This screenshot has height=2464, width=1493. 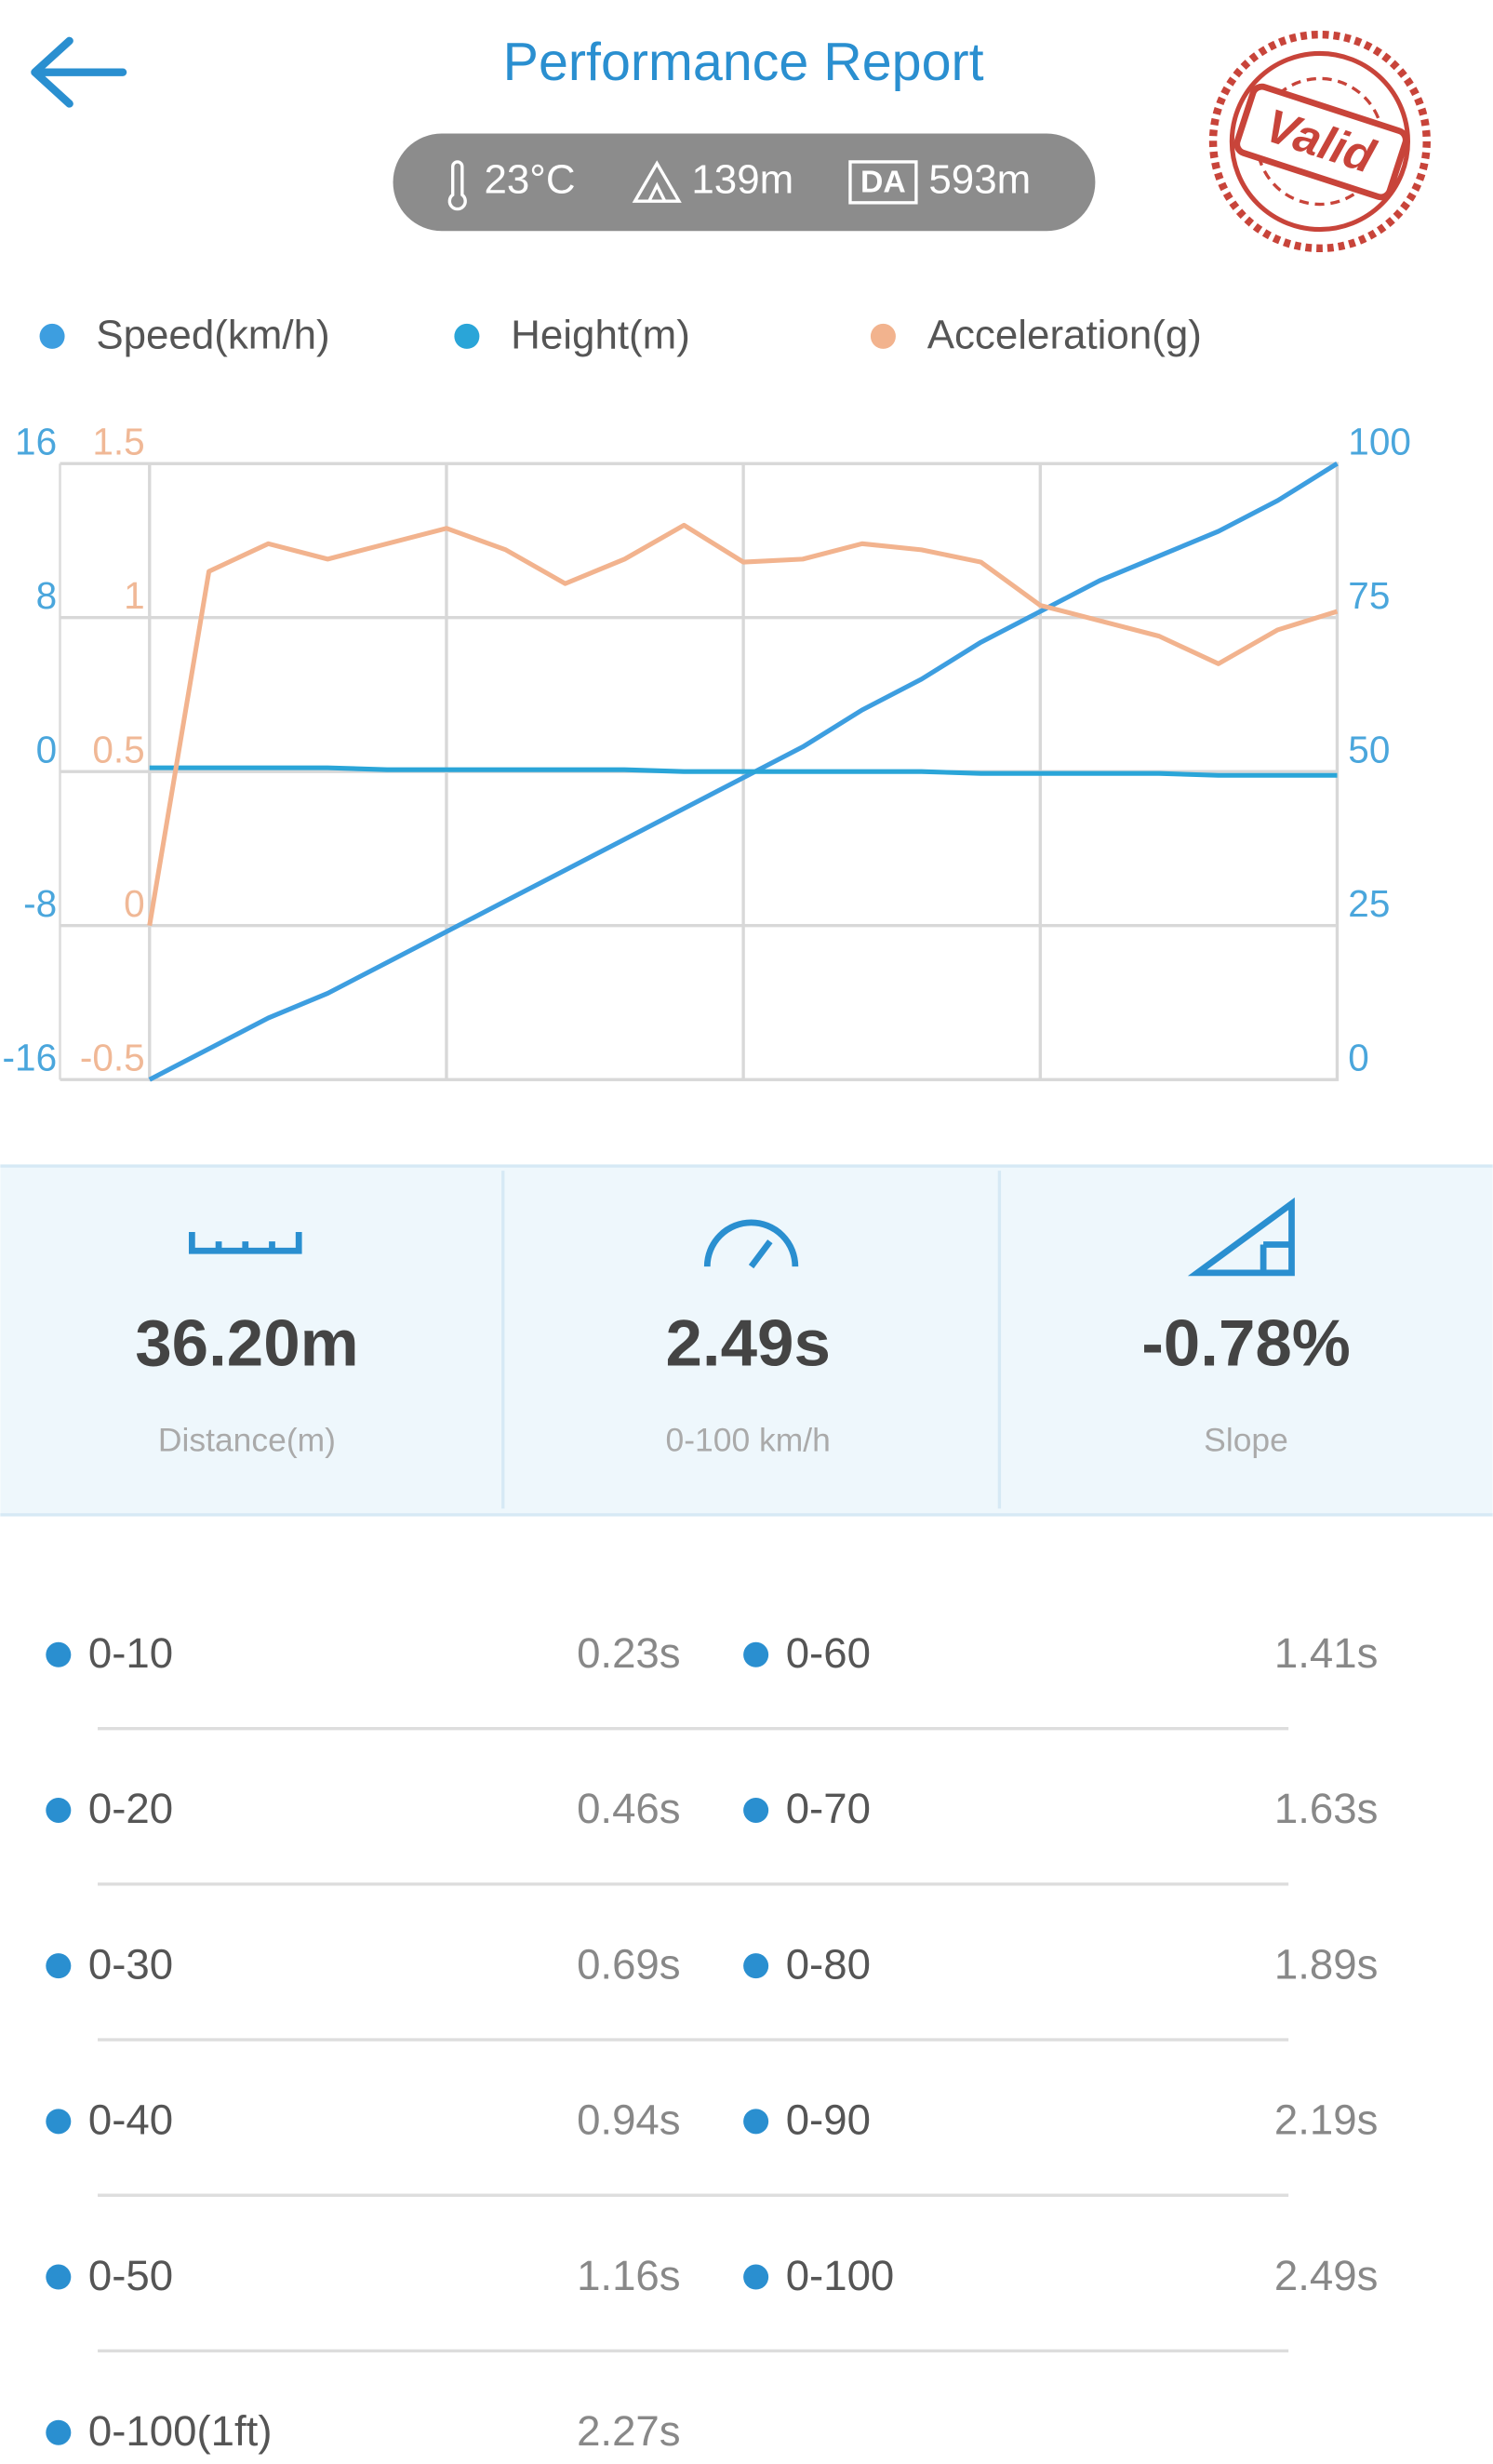 What do you see at coordinates (742, 179) in the screenshot?
I see `altitude: 139m` at bounding box center [742, 179].